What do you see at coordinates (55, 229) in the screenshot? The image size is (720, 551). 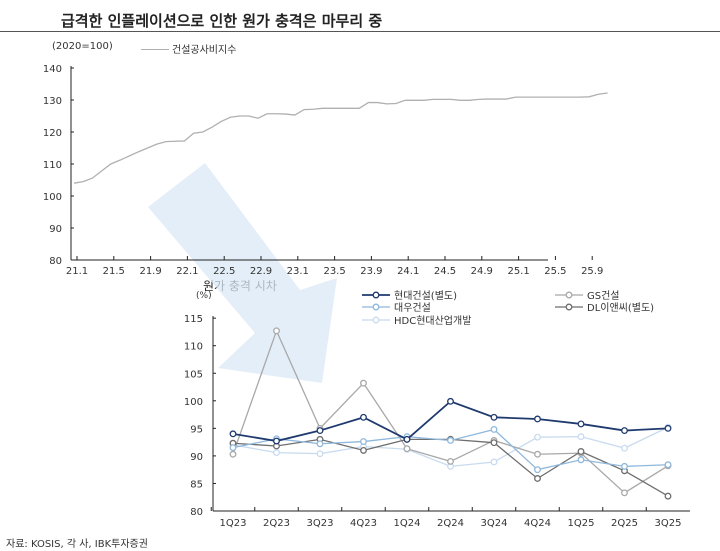 I see `top-y-tick-label: 90` at bounding box center [55, 229].